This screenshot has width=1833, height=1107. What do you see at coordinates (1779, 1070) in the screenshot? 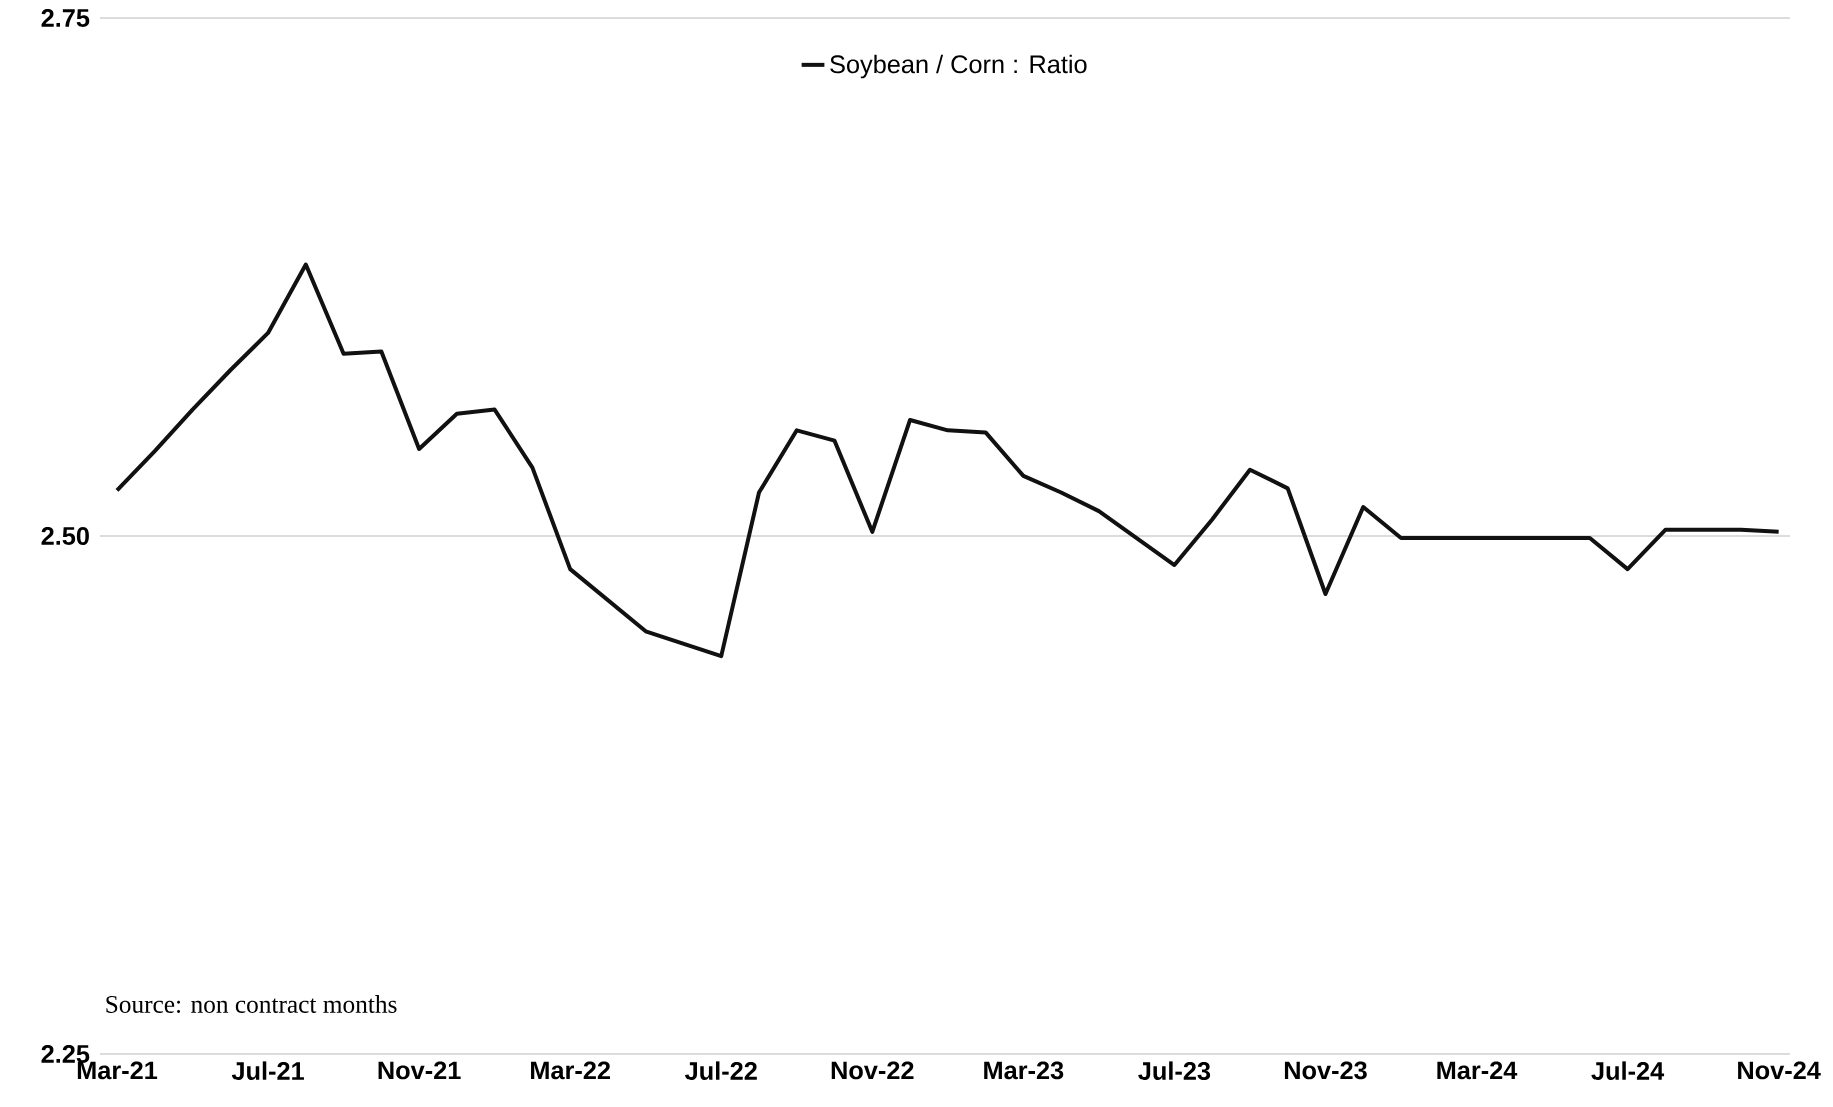
I see `x-tick-label: Nov-24` at bounding box center [1779, 1070].